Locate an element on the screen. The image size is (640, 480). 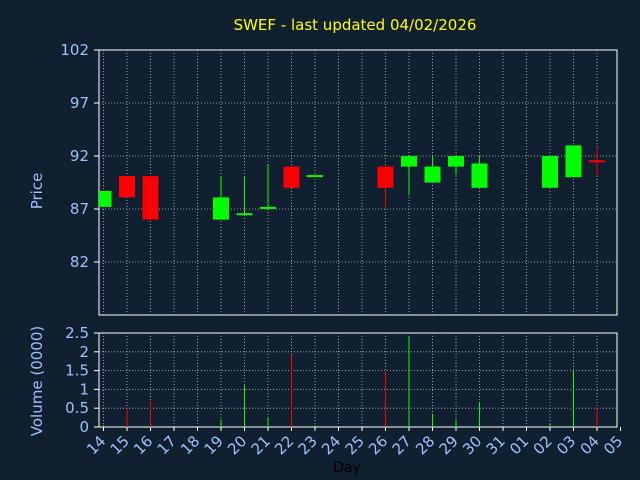
volume-tick-label: 2 is located at coordinates (84, 352).